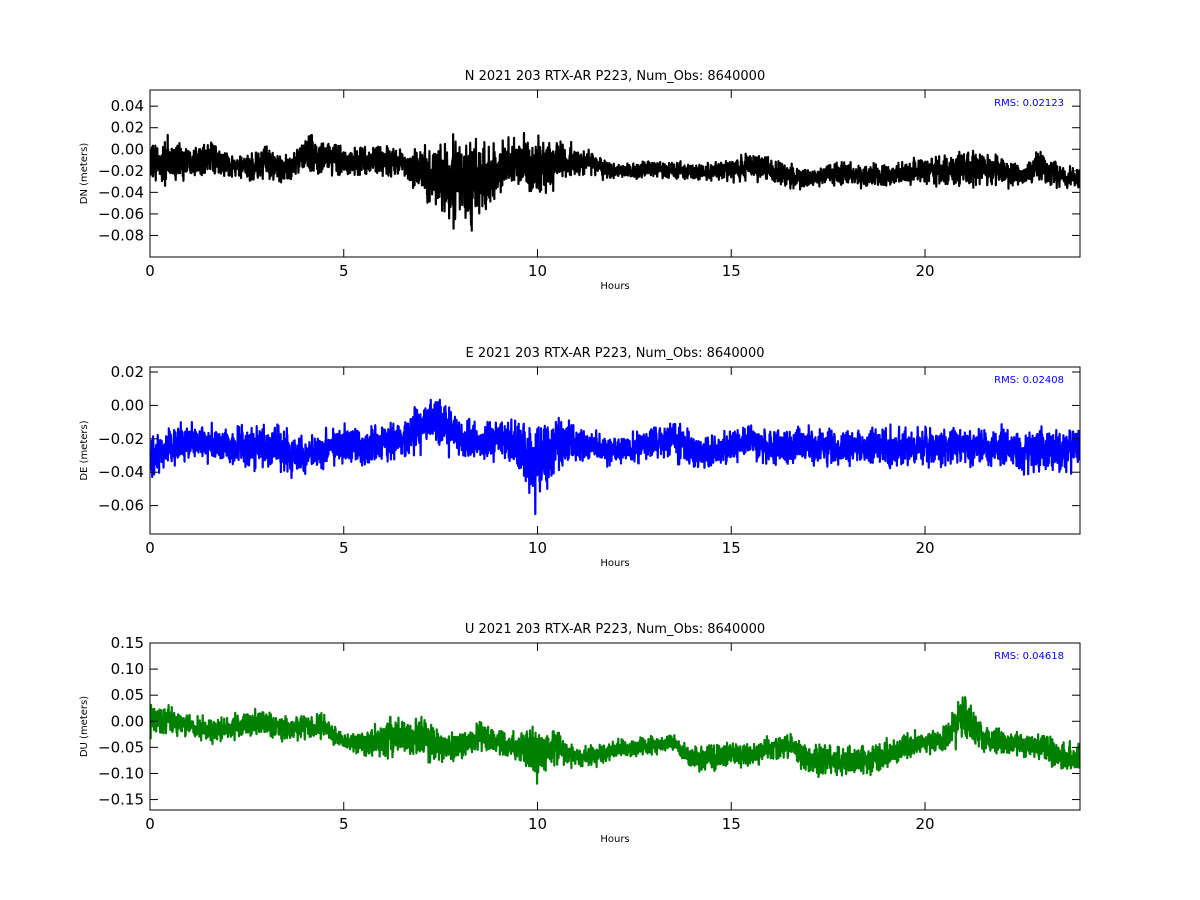  What do you see at coordinates (127, 695) in the screenshot?
I see `y-tick-label: 0.05` at bounding box center [127, 695].